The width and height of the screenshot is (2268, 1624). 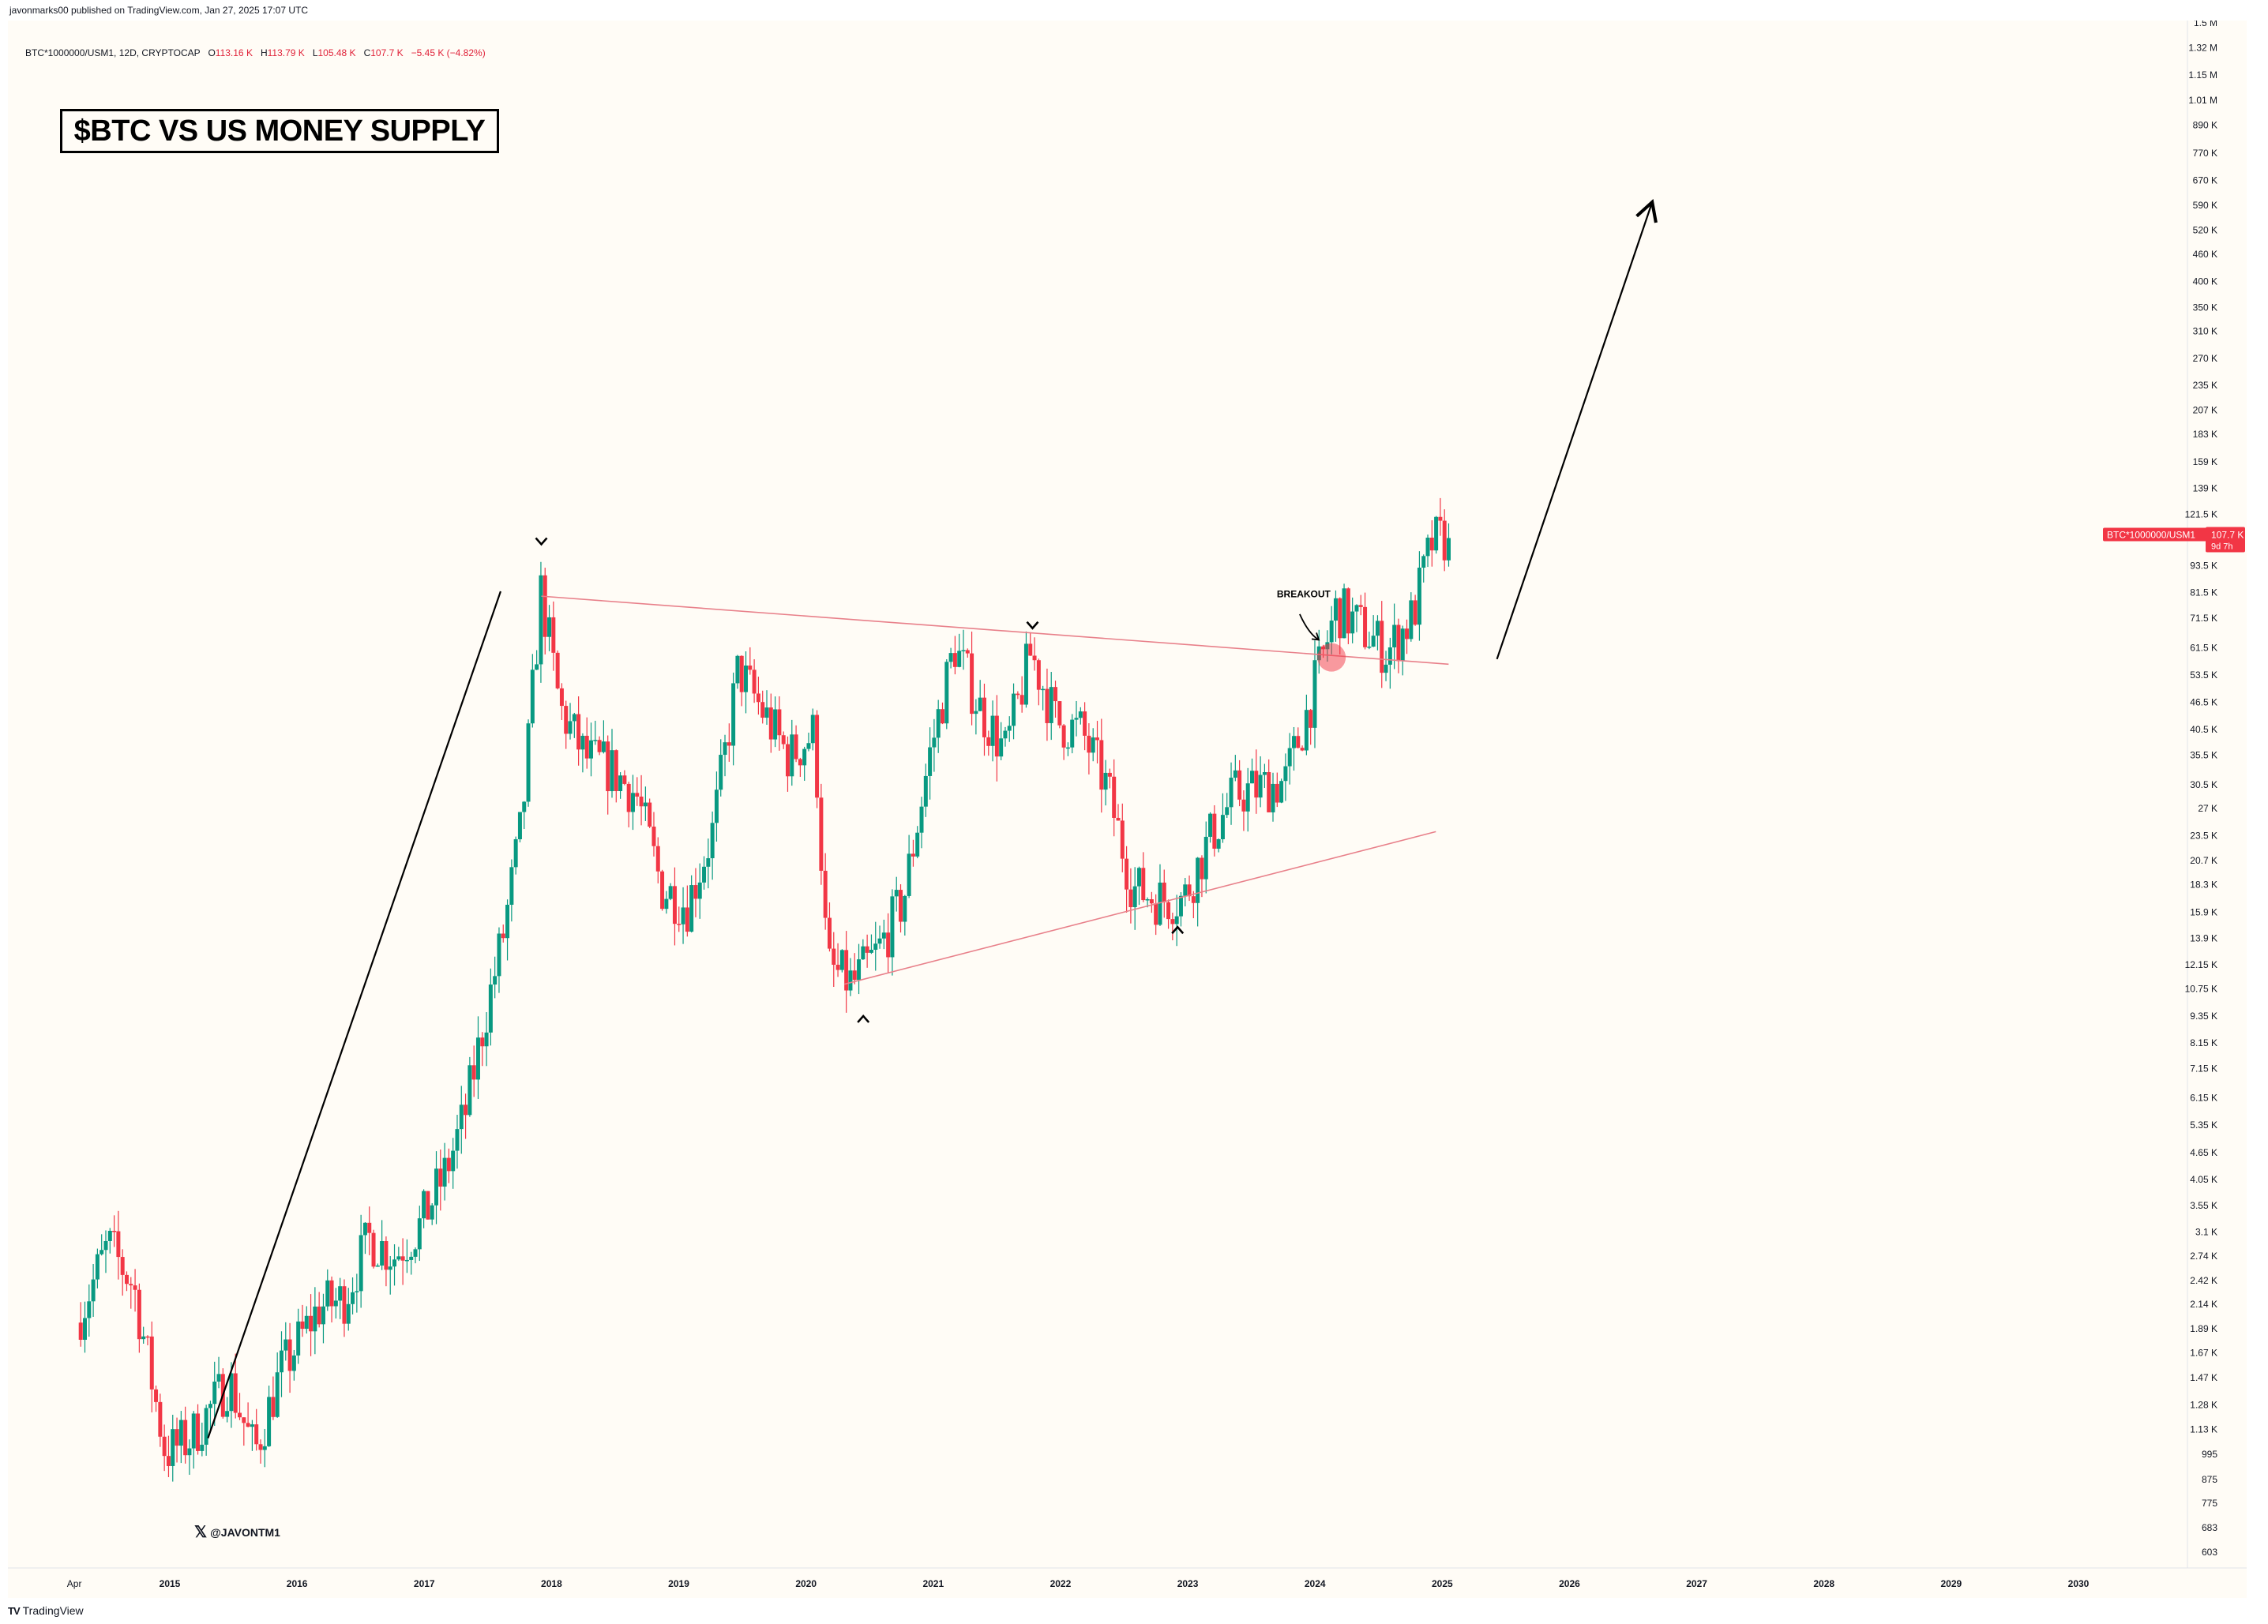 I want to click on legend-change: −5.45 K (−4.82%), so click(x=448, y=52).